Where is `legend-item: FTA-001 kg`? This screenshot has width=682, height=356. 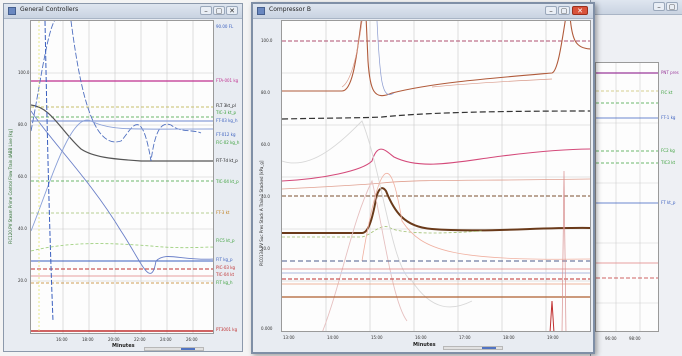
legend-item: FTA-001 kg is located at coordinates (227, 80).